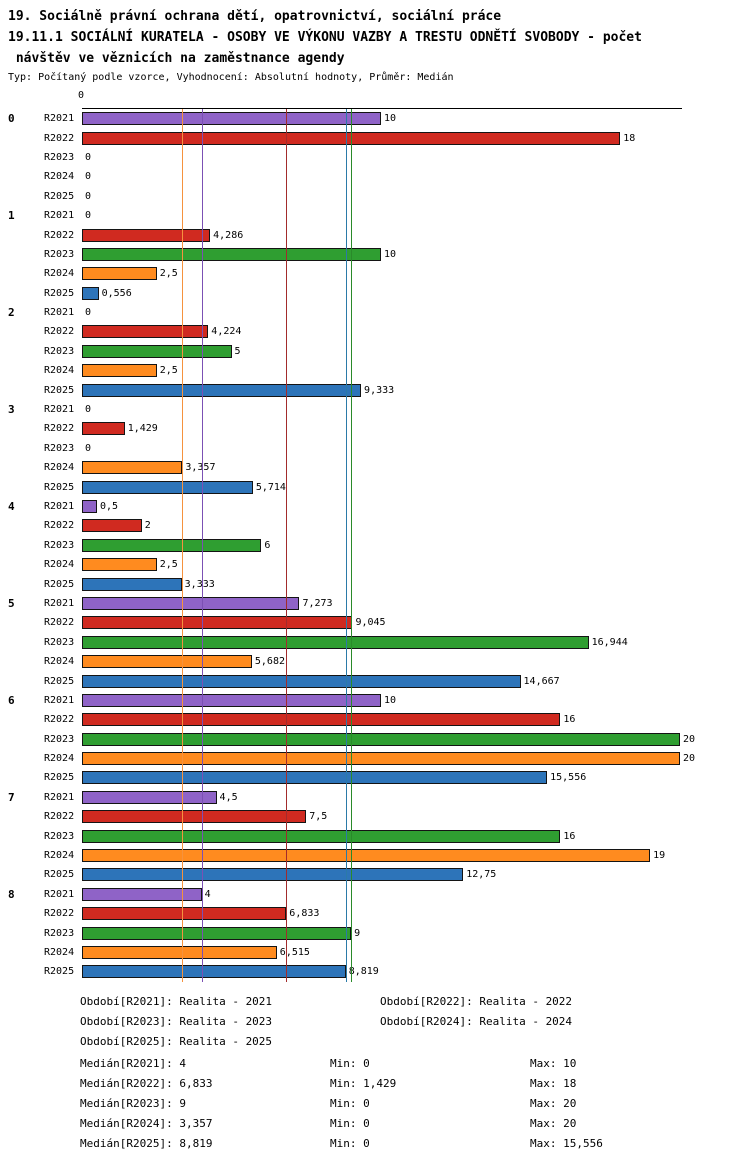  Describe the element at coordinates (379, 894) in the screenshot. I see `bar-row: 8 R2021 4` at that location.